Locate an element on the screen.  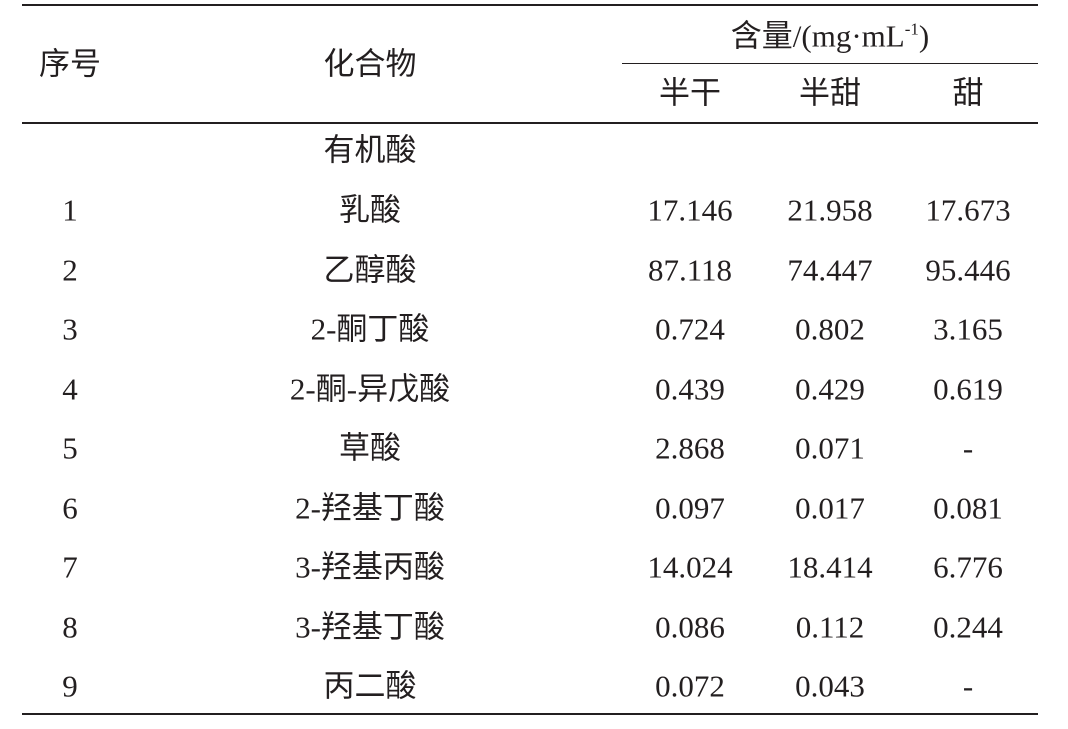
section-label: 有机酸 is located at coordinates (370, 150).